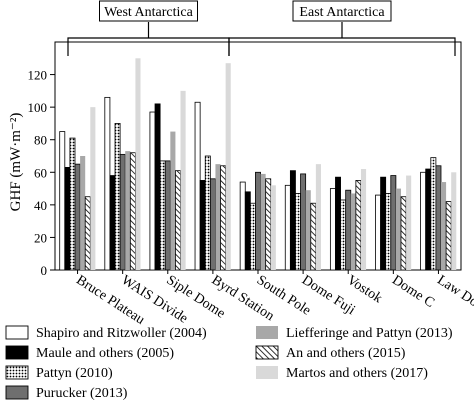 The height and width of the screenshot is (411, 474). What do you see at coordinates (454, 296) in the screenshot?
I see `x-tick-label-law-dome: Law Dome` at bounding box center [454, 296].